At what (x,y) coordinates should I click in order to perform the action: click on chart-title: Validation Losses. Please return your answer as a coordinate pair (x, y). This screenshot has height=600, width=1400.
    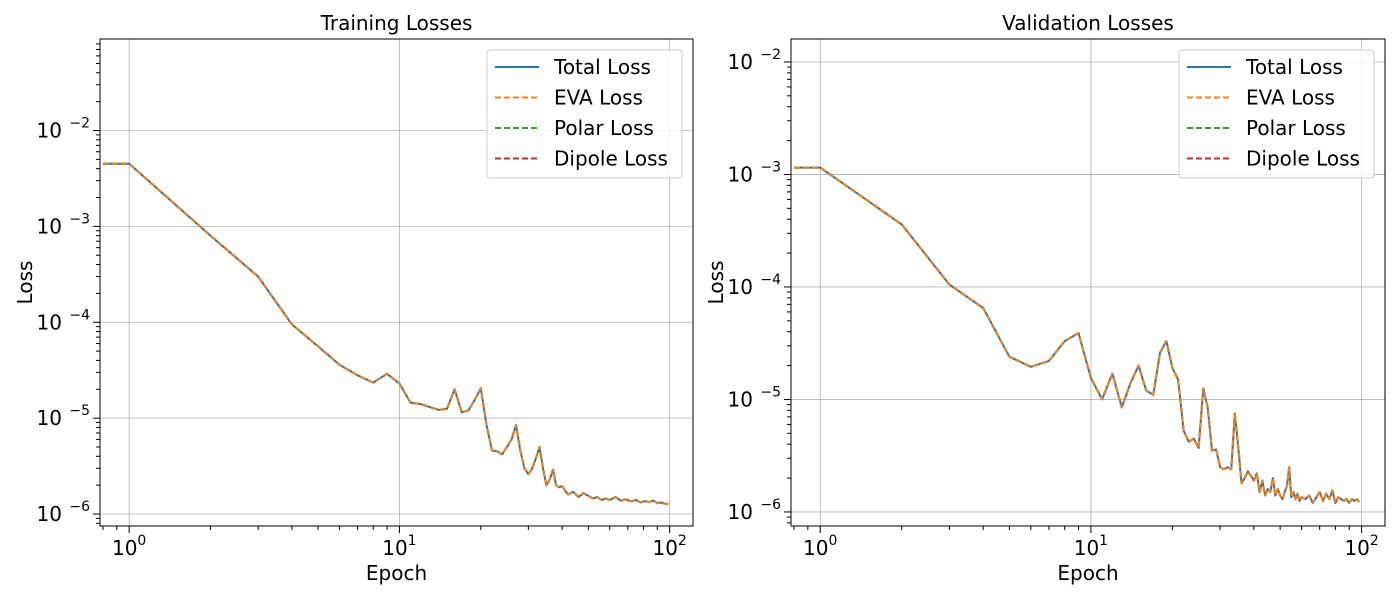
    Looking at the image, I should click on (1088, 23).